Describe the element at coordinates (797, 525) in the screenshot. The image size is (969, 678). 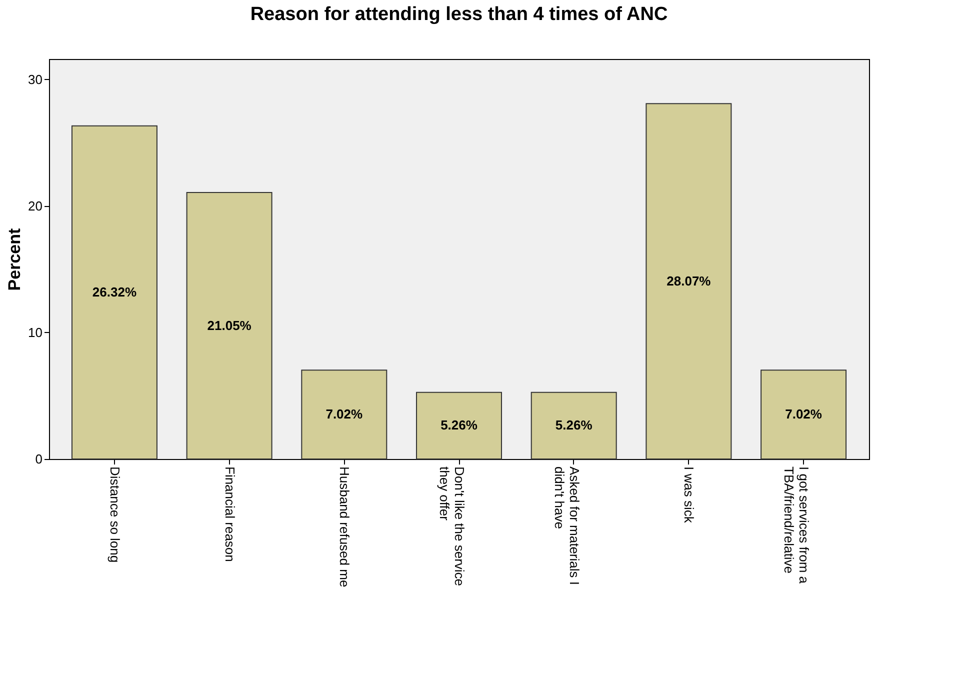
I see `x-tick-label: I got services from a TBA/friend/relative` at that location.